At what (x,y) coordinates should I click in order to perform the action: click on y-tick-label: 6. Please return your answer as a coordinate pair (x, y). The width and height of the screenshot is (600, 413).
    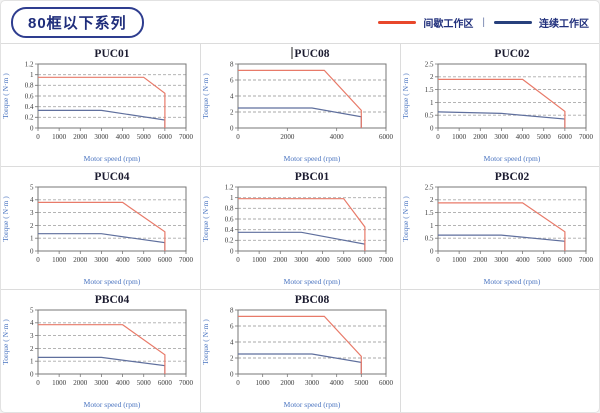
    Looking at the image, I should click on (232, 326).